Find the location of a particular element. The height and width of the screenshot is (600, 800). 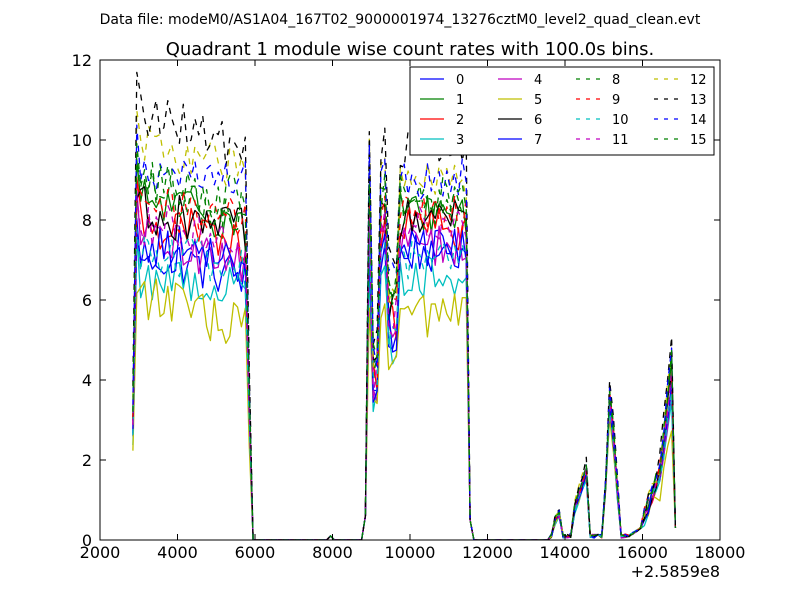

x-tick-label: 8000 is located at coordinates (332, 552).